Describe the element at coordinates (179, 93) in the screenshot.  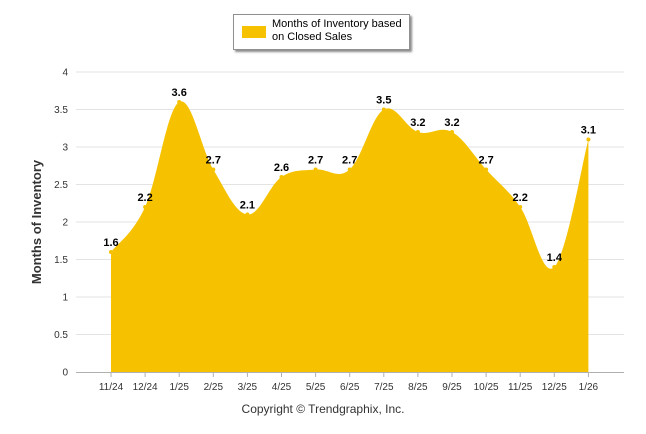
I see `data-label: 3.6` at that location.